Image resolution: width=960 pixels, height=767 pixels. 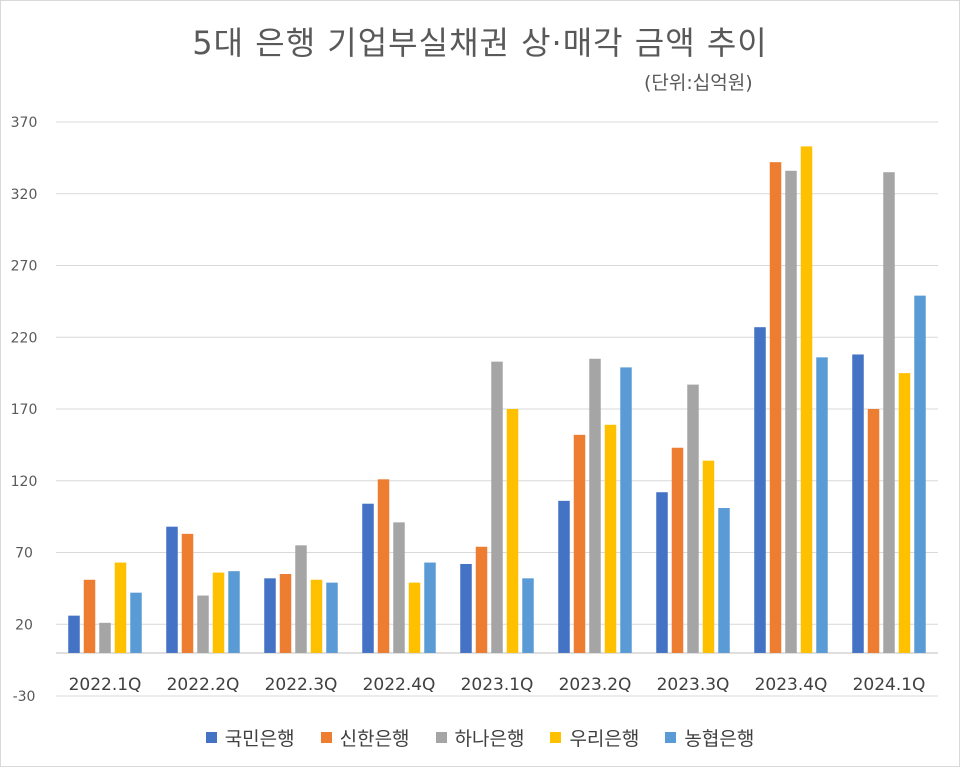 What do you see at coordinates (904, 513) in the screenshot?
I see `bar-4-2024.1Q` at bounding box center [904, 513].